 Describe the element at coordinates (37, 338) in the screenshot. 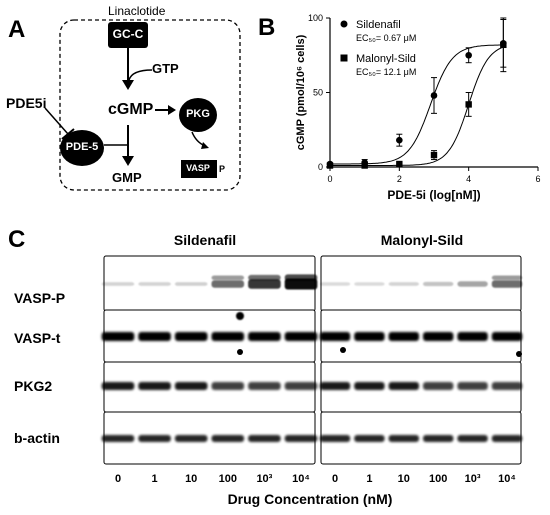

I see `row-label-vasp-t: VASP-t` at that location.